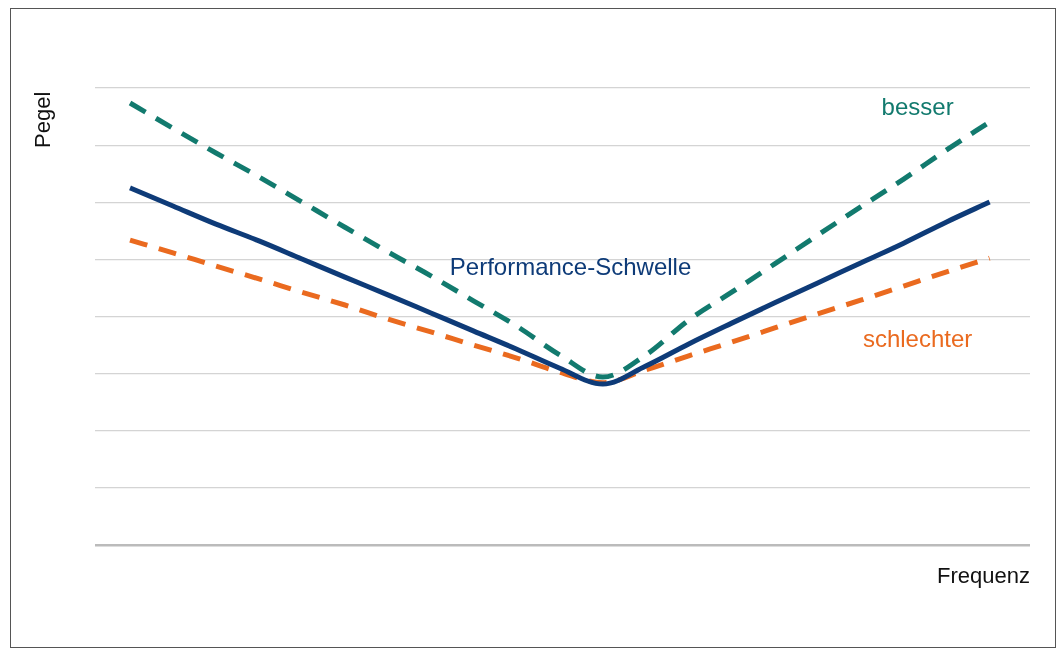 The width and height of the screenshot is (1064, 648). I want to click on series-label: besser, so click(917, 106).